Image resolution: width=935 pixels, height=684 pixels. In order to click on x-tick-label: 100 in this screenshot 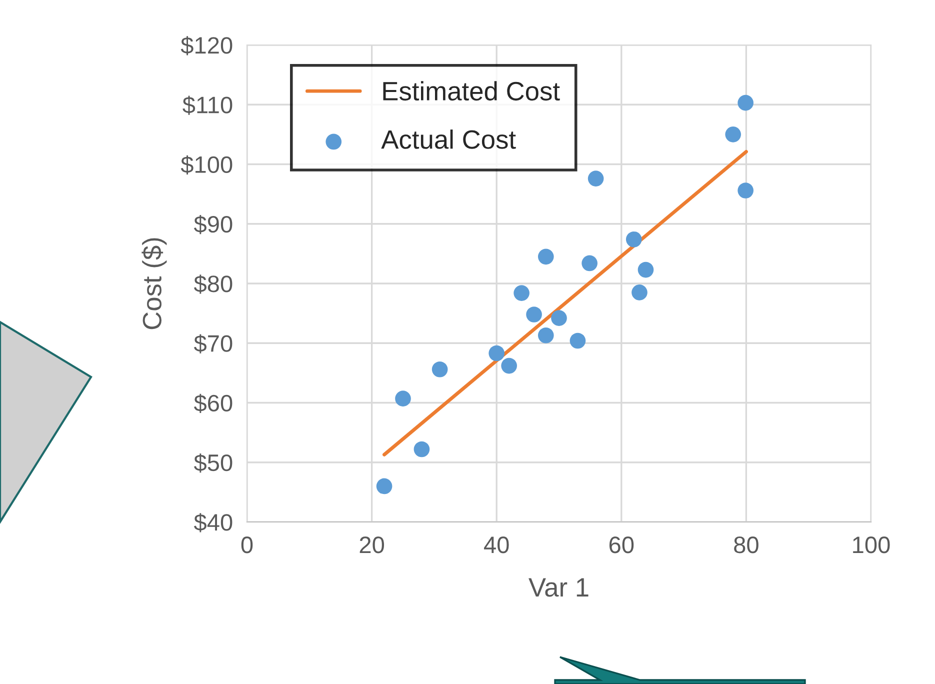, I will do `click(871, 545)`.